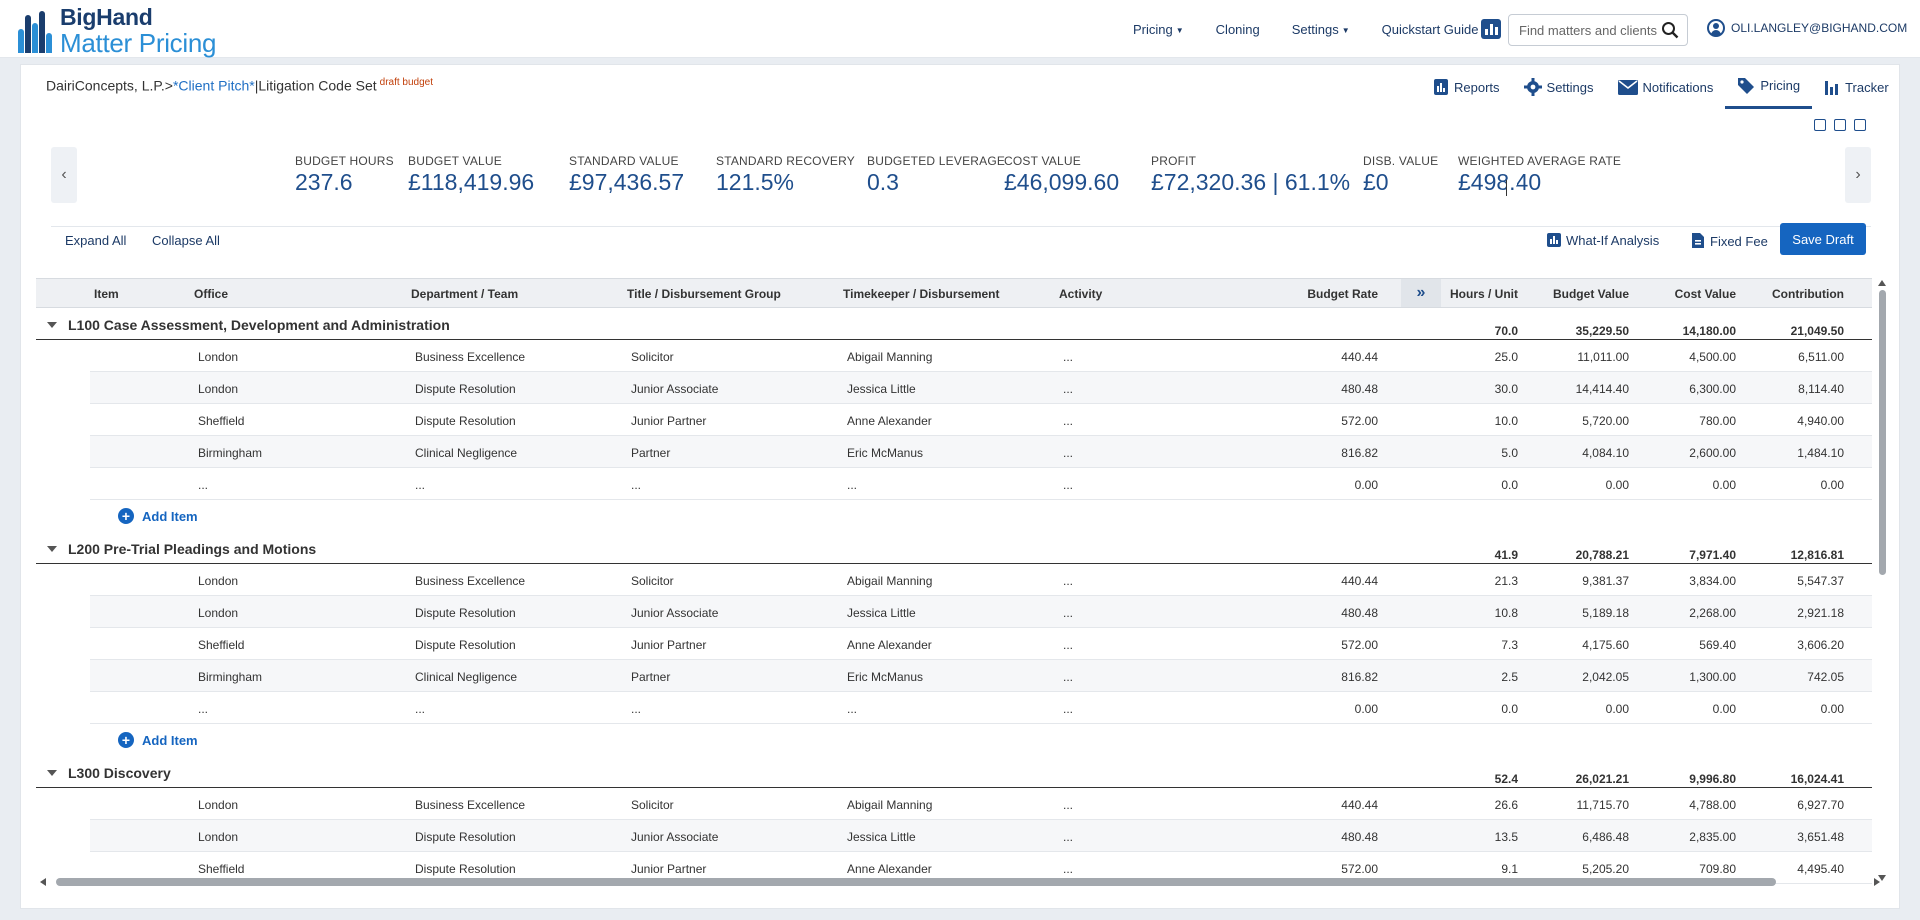 The height and width of the screenshot is (920, 1920). What do you see at coordinates (1823, 239) in the screenshot?
I see `save-draft-button: Save Draft` at bounding box center [1823, 239].